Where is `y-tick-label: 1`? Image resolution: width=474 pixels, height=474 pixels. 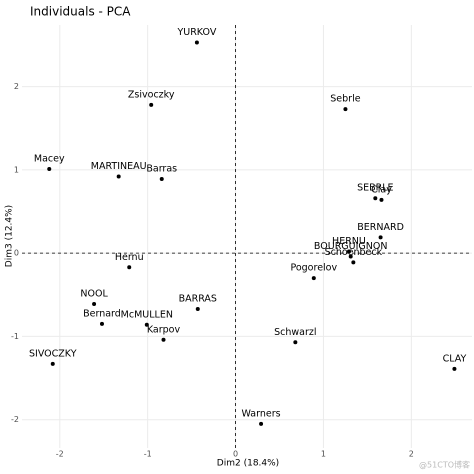 y-tick-label: 1 is located at coordinates (16, 169).